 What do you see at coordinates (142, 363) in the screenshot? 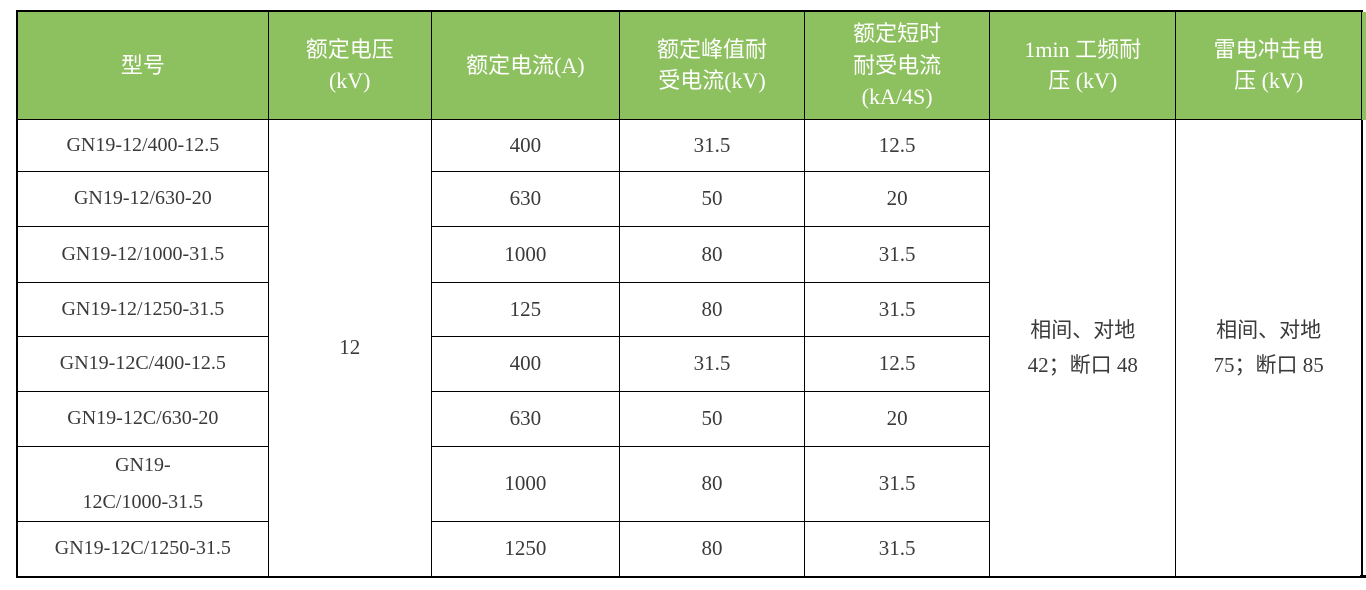
I see `model-cell: GN19-12C/400-12.5` at bounding box center [142, 363].